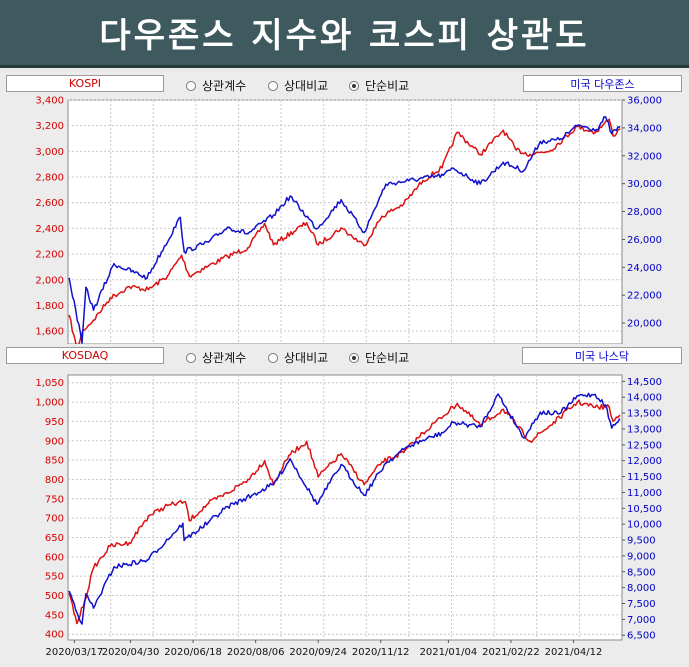 Image resolution: width=689 pixels, height=667 pixels. Describe the element at coordinates (49, 152) in the screenshot. I see `y-left-tick-label: 3,000` at that location.